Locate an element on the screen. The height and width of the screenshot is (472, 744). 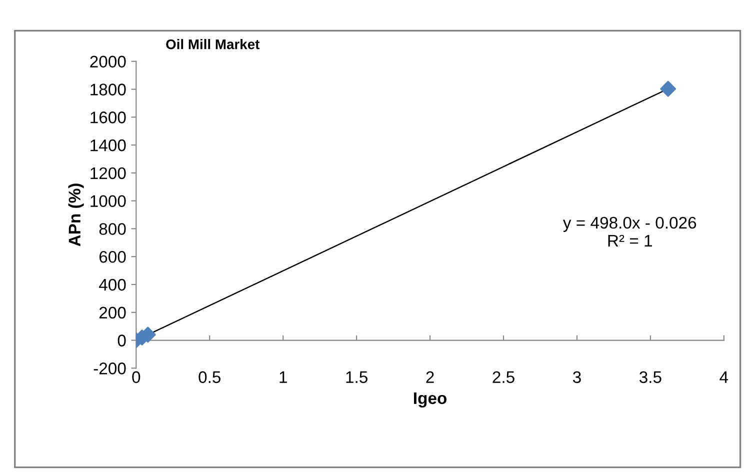
point is located at coordinates (668, 88).